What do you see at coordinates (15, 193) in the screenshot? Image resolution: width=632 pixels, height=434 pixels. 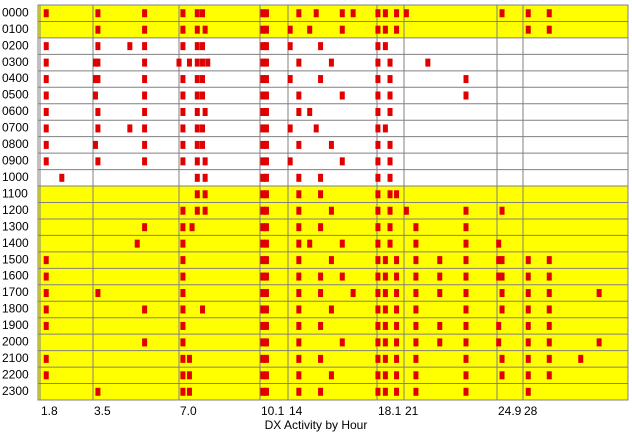 I see `y-tick-label: 1100` at bounding box center [15, 193].